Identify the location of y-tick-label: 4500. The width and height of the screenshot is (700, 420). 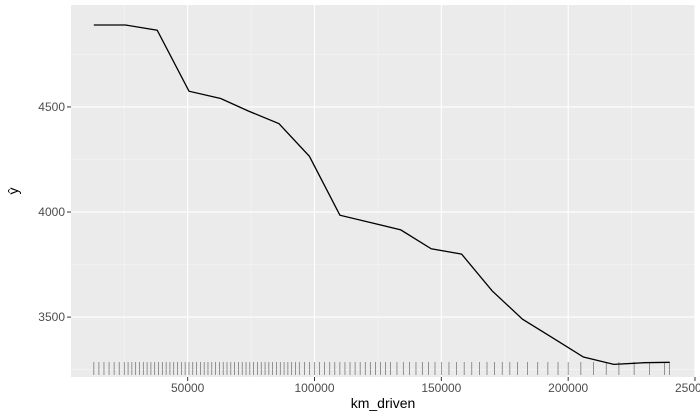
(51, 107).